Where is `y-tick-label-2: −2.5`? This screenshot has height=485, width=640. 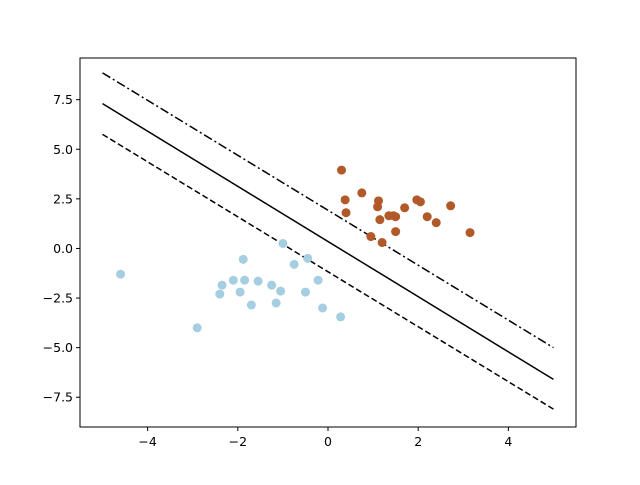
y-tick-label-2: −2.5 is located at coordinates (58, 298).